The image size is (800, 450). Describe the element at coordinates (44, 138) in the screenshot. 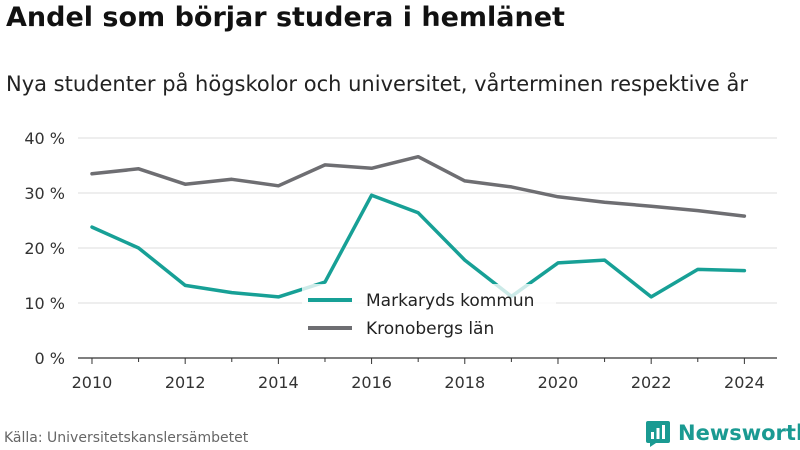

I see `y-tick-label: 40 %` at that location.